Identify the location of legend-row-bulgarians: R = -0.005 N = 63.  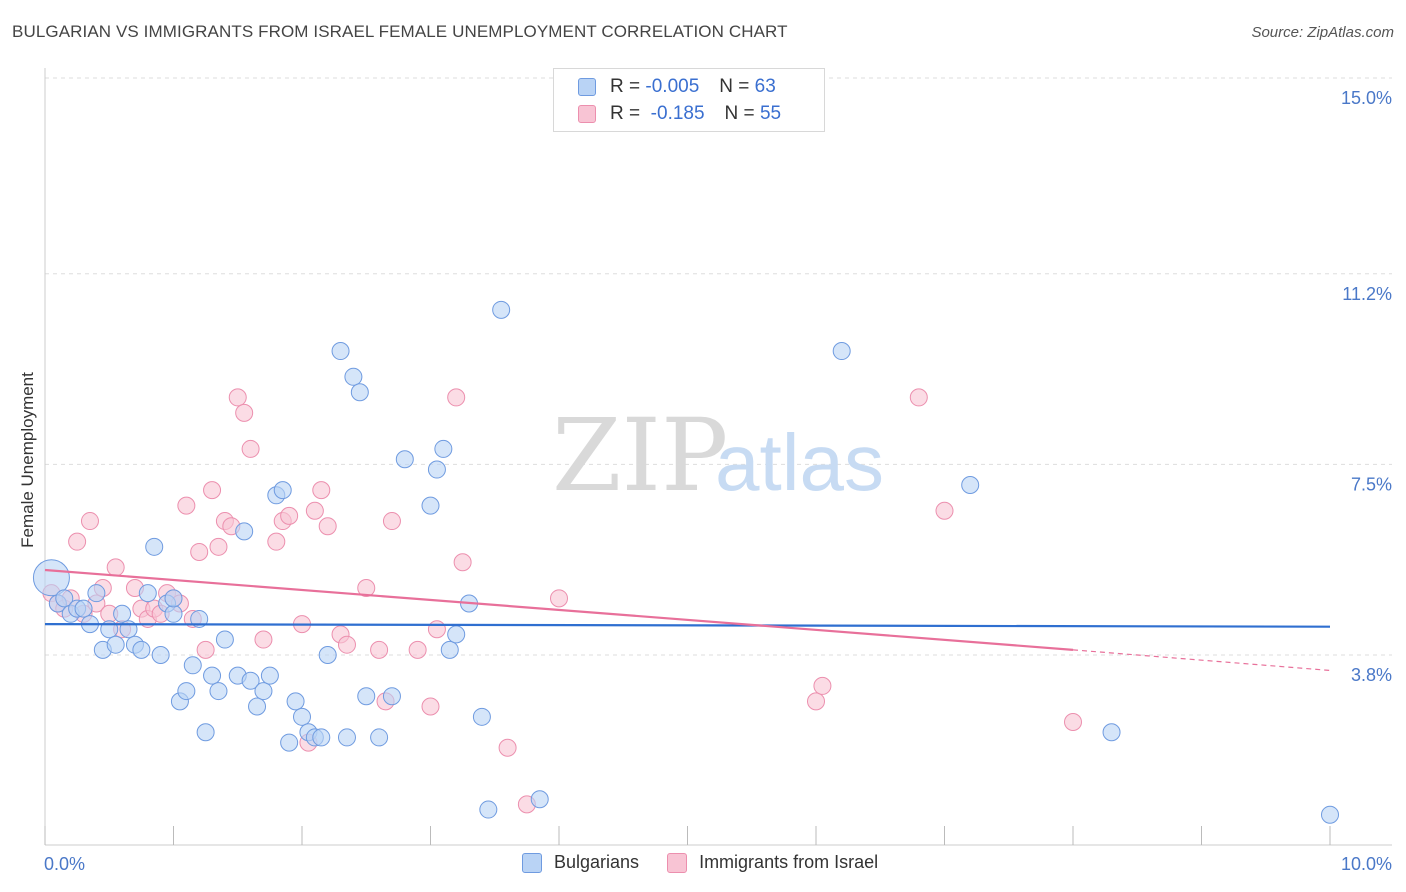
(677, 87).